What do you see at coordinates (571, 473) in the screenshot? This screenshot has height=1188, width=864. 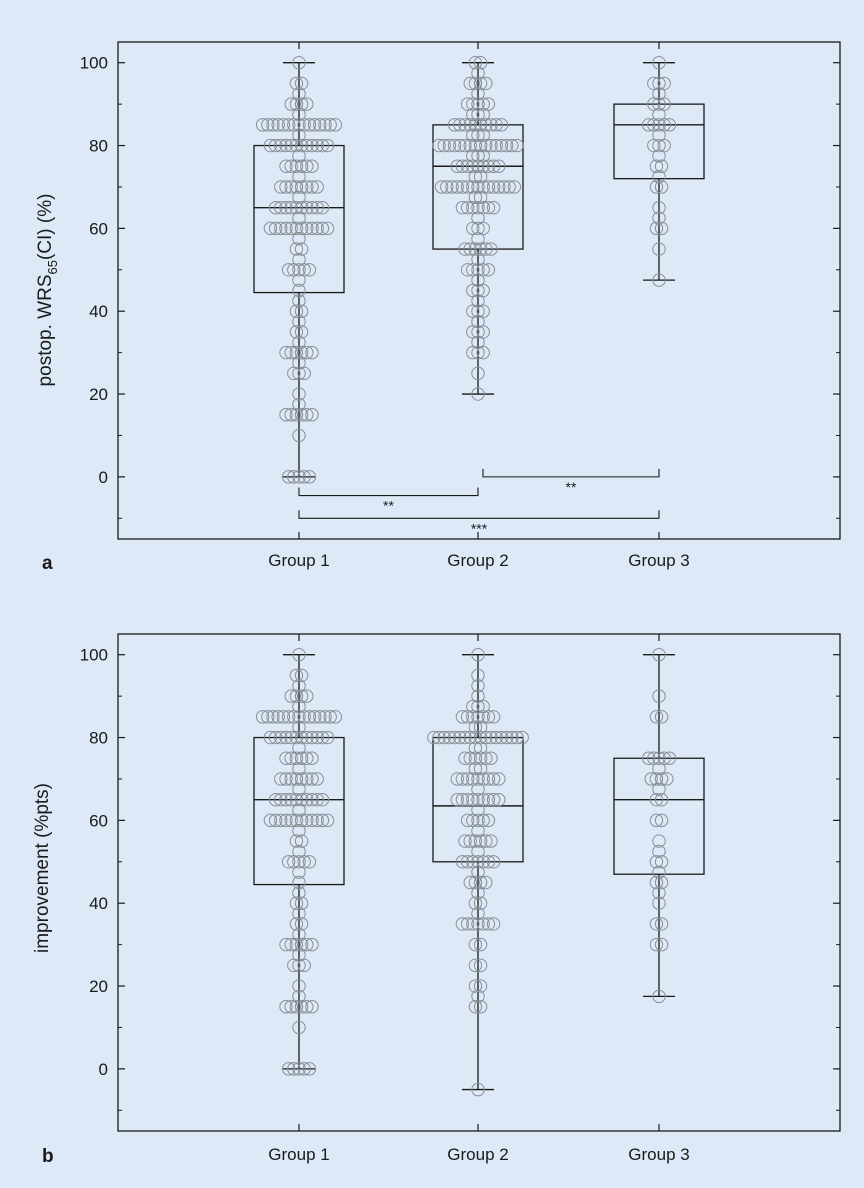 I see `significance-bracket` at bounding box center [571, 473].